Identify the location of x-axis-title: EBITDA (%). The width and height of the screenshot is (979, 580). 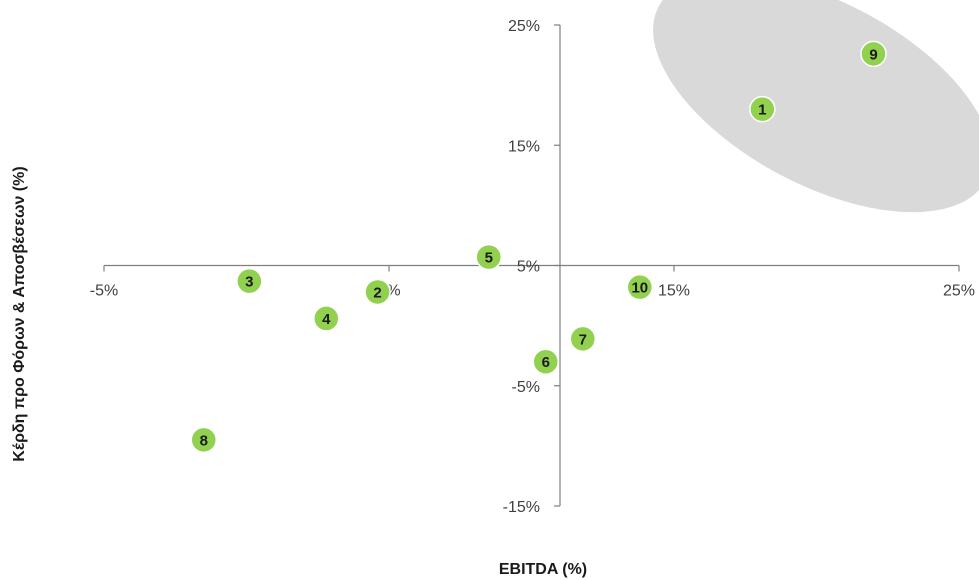
(543, 569).